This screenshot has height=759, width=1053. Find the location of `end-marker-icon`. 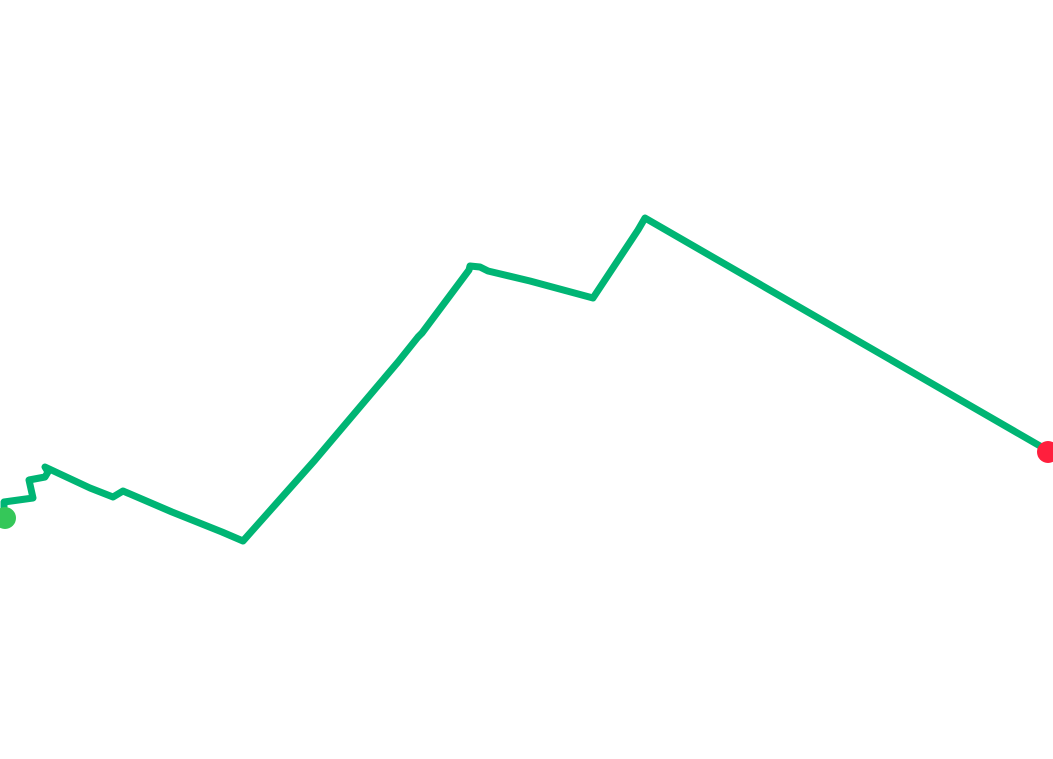

end-marker-icon is located at coordinates (1045, 452).